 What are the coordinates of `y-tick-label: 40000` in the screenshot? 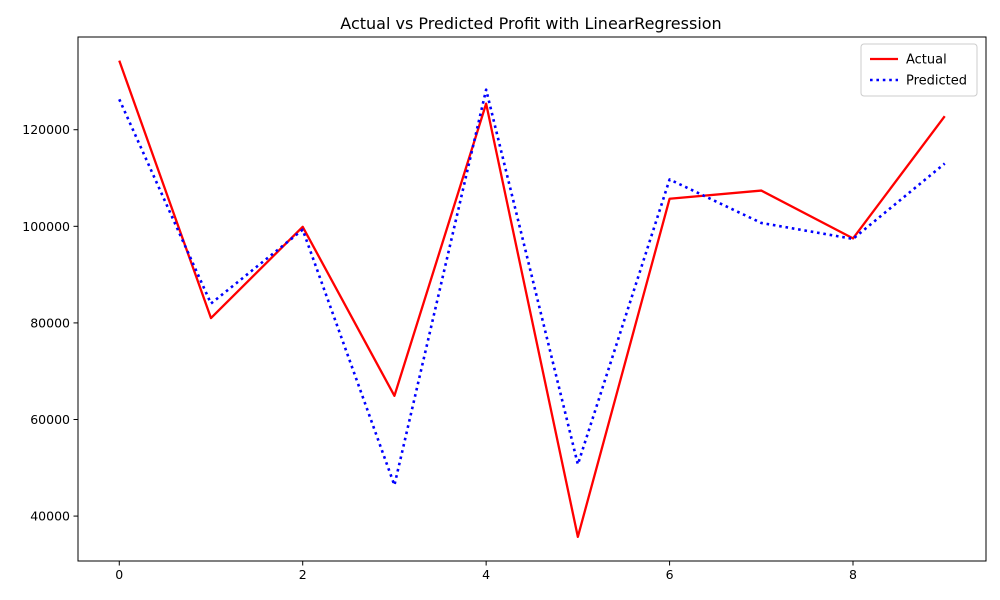 It's located at (50, 516).